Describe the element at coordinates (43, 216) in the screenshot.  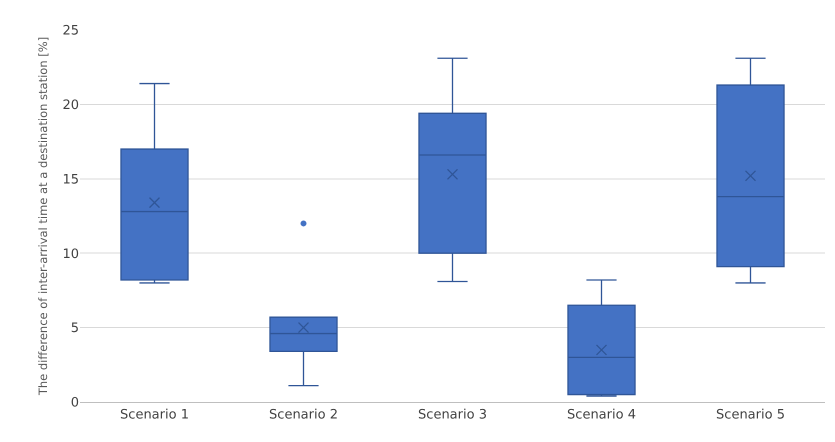
I see `y-axis-title: The difference of inter-arrival time at a destination station [%]` at that location.